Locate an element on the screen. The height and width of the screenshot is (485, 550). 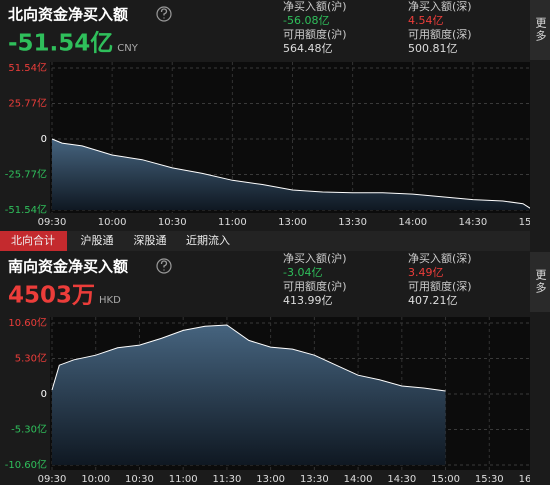
x-tick-label: 15:30 is located at coordinates (489, 479).